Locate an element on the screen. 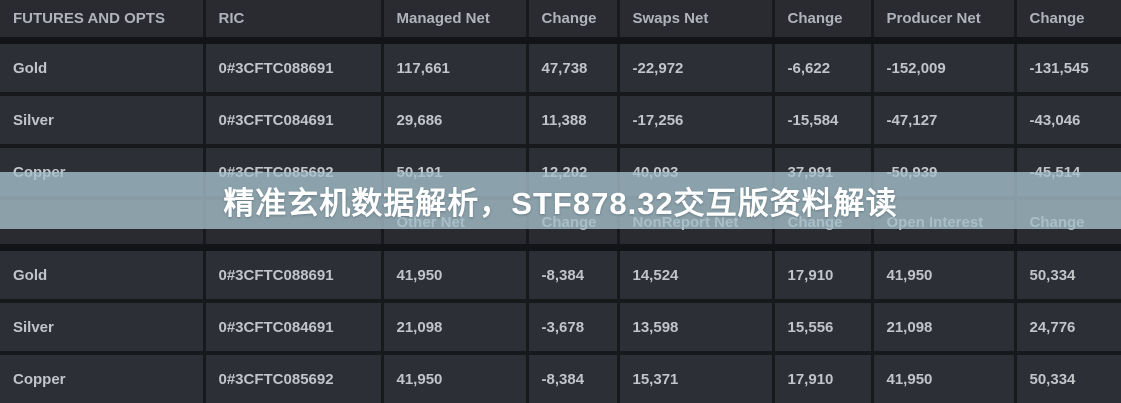  value-cell: -15,584 is located at coordinates (822, 119).